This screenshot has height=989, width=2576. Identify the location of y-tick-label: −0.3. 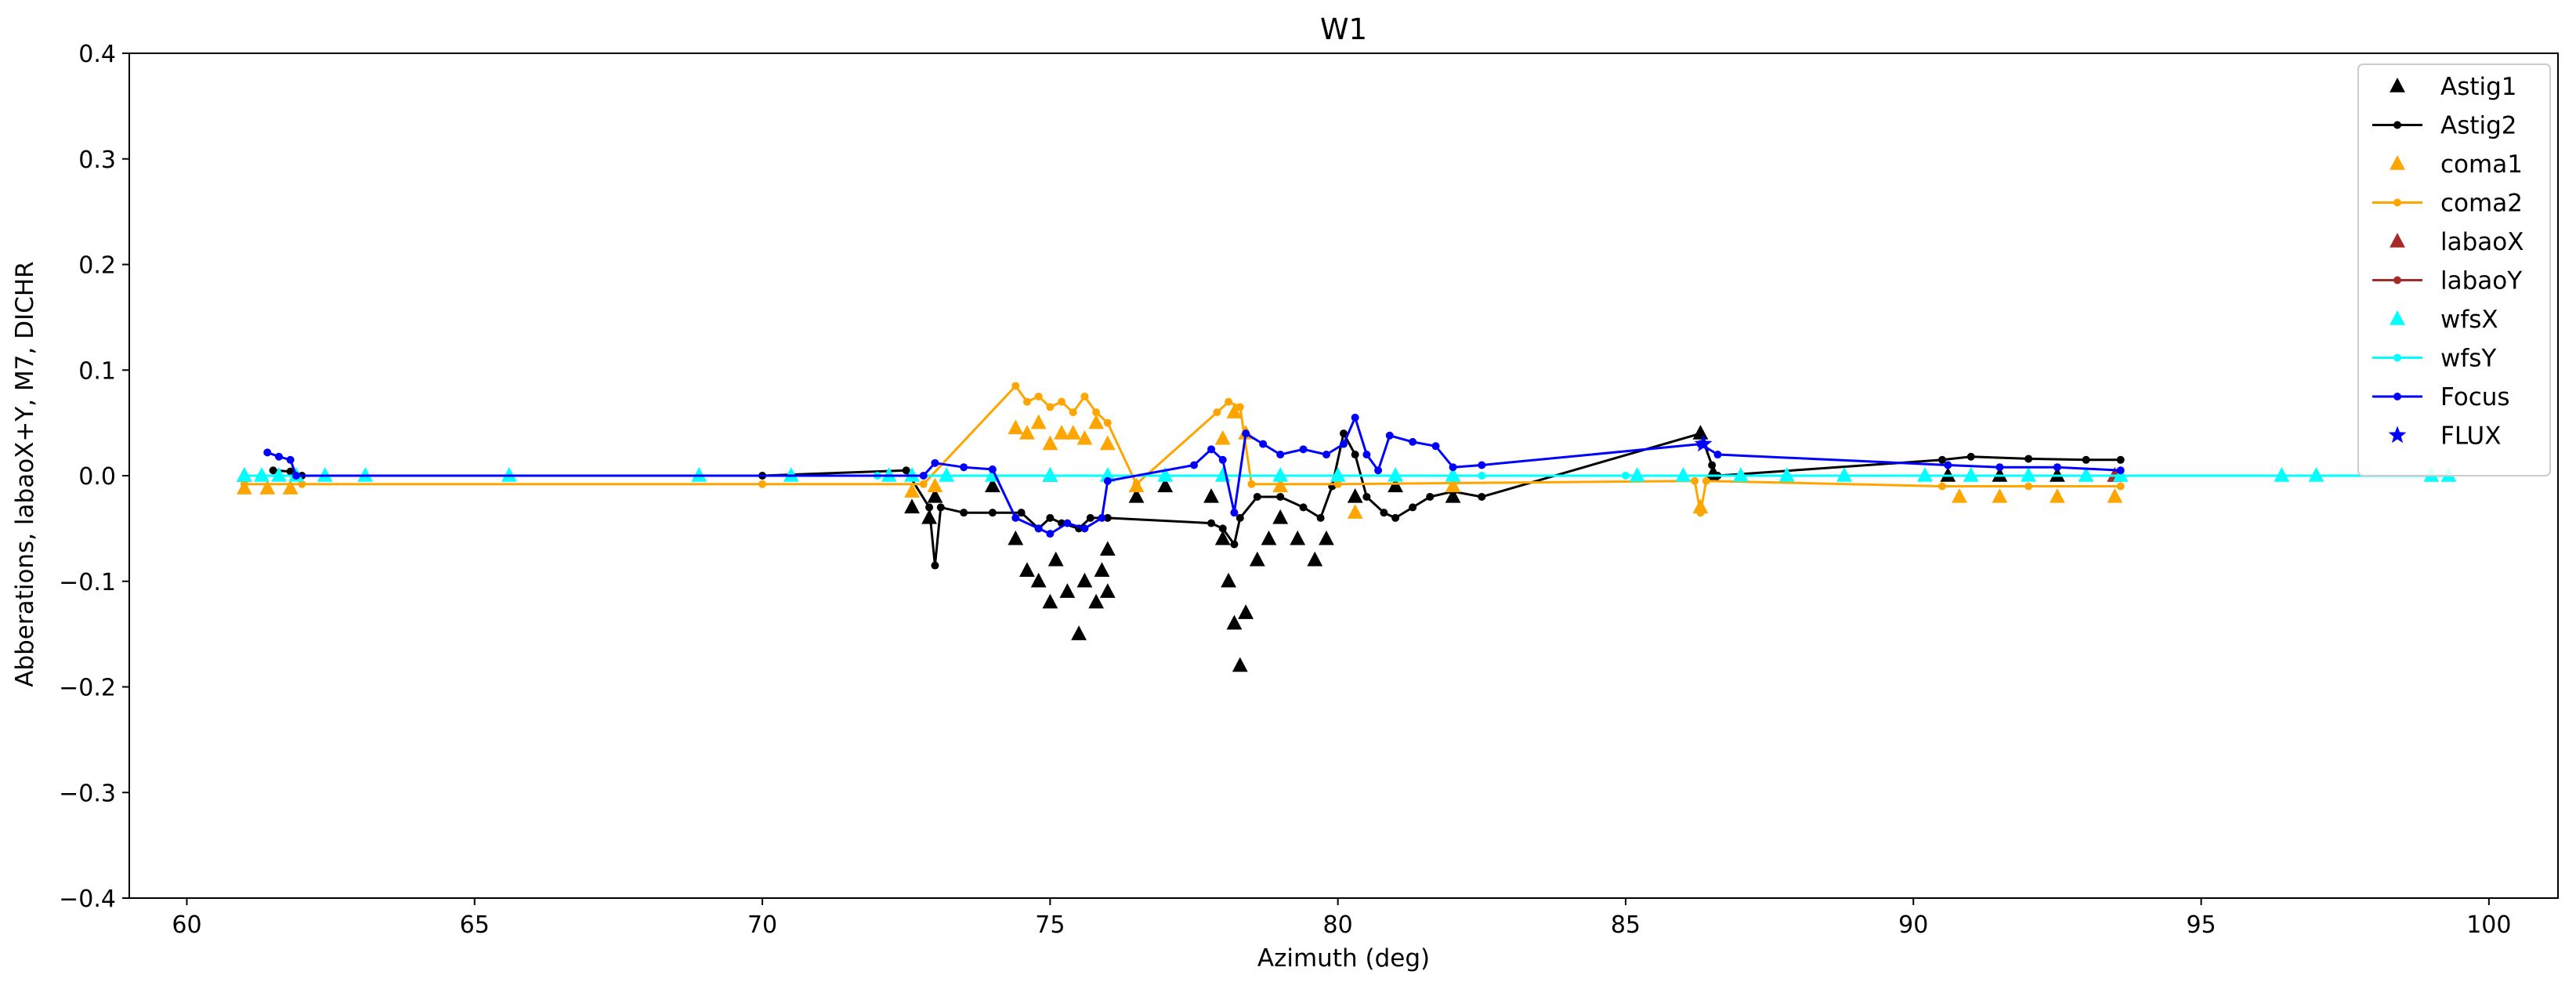
(88, 793).